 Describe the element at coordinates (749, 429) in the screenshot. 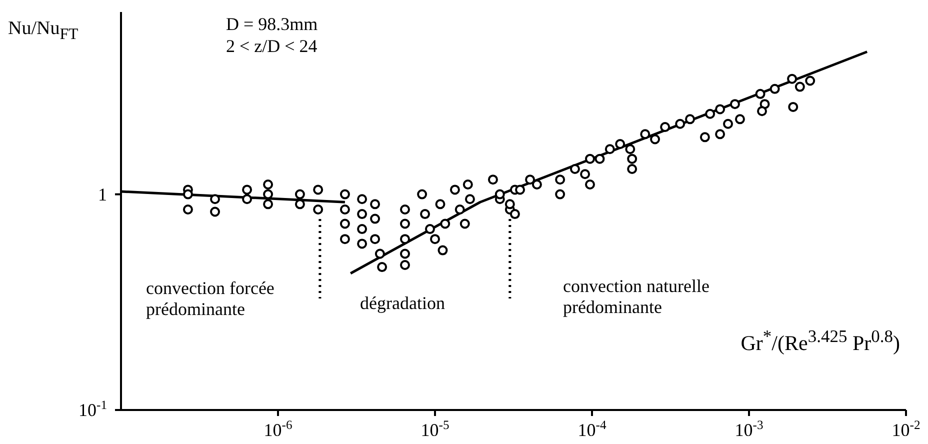

I see `x-tick-label: 10$^{-3}$` at that location.